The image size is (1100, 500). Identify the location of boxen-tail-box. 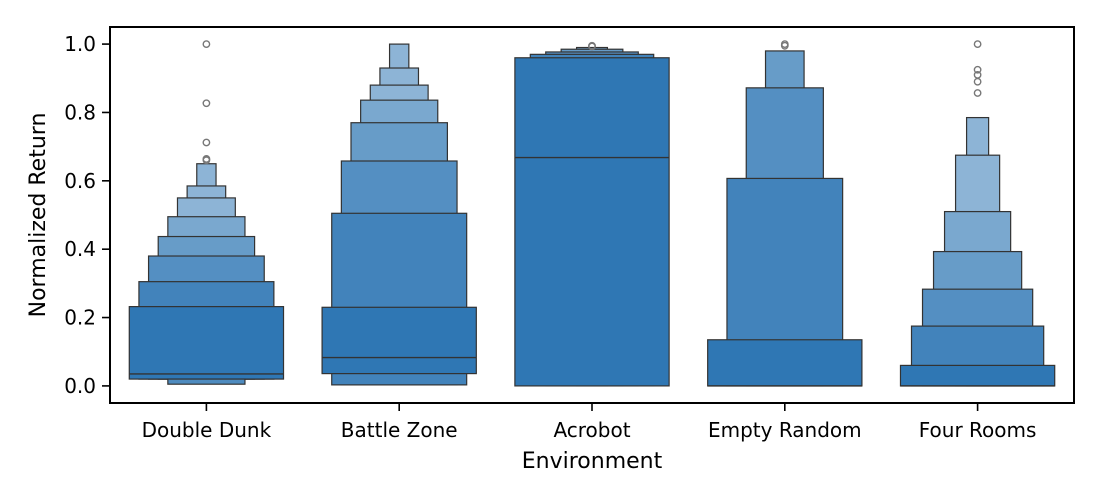
(206, 381).